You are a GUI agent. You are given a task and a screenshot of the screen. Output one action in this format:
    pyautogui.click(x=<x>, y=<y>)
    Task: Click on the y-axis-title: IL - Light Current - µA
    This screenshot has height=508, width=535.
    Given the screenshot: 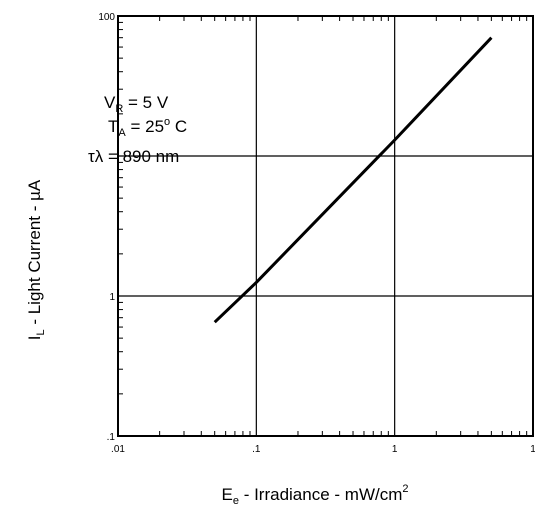 What is the action you would take?
    pyautogui.click(x=36, y=259)
    